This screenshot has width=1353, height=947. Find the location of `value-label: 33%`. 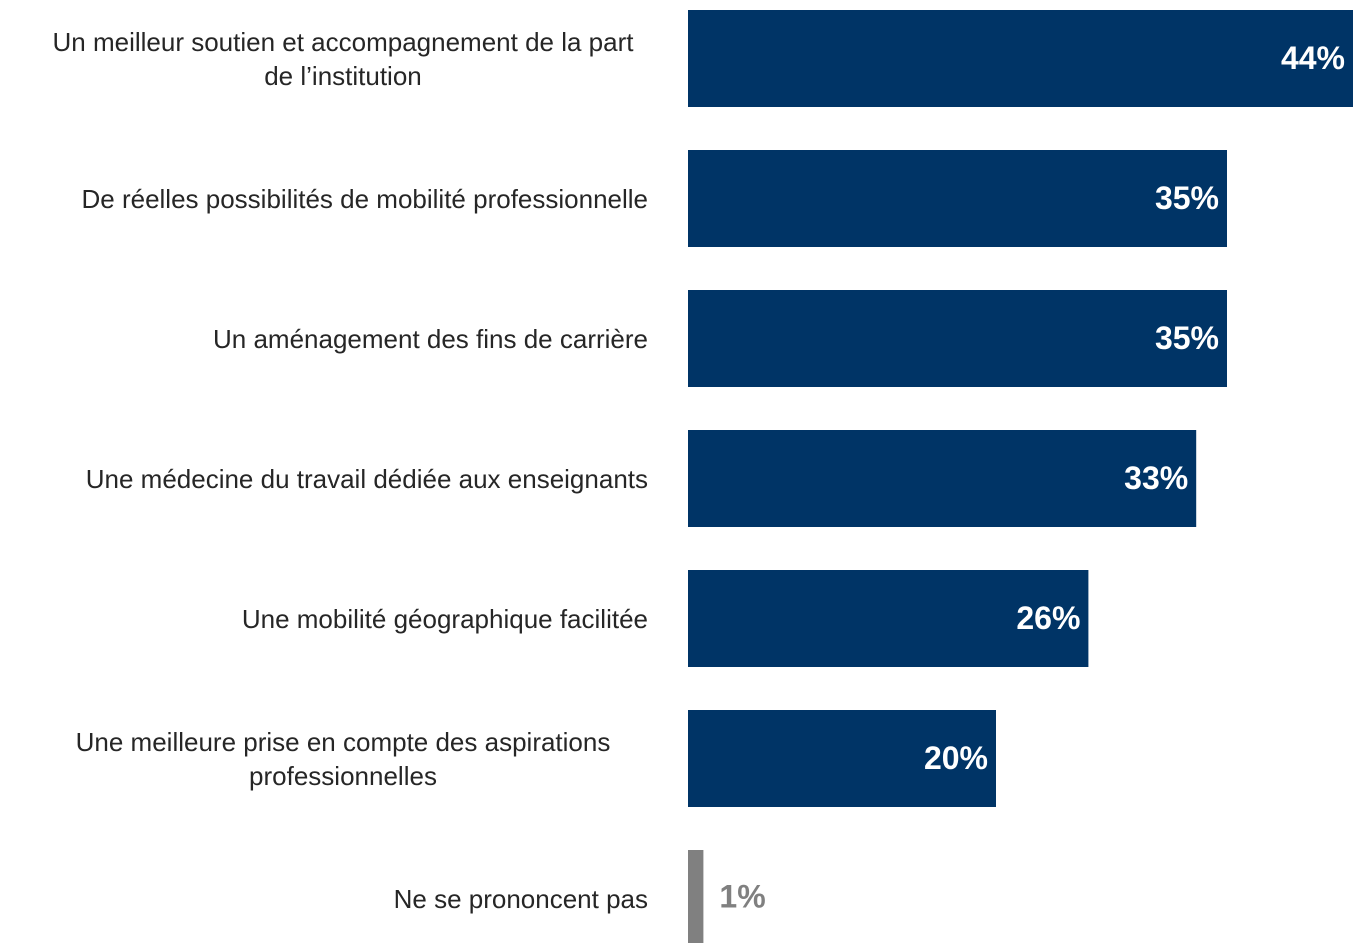

value-label: 33% is located at coordinates (1156, 478).